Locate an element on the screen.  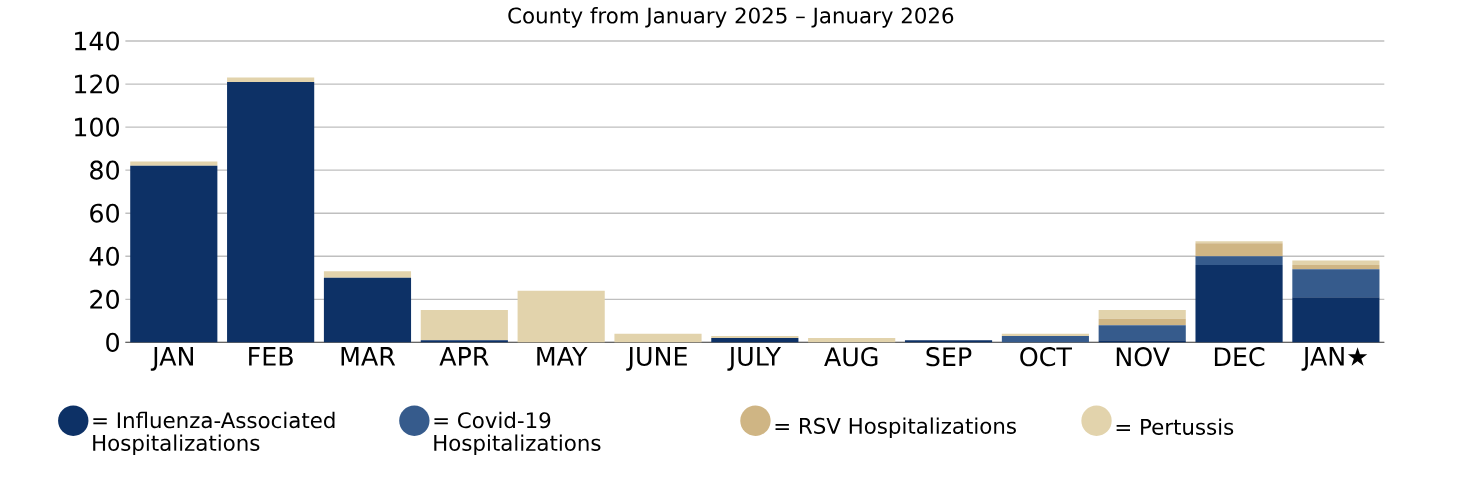
x-tick-label: OCT is located at coordinates (1046, 357).